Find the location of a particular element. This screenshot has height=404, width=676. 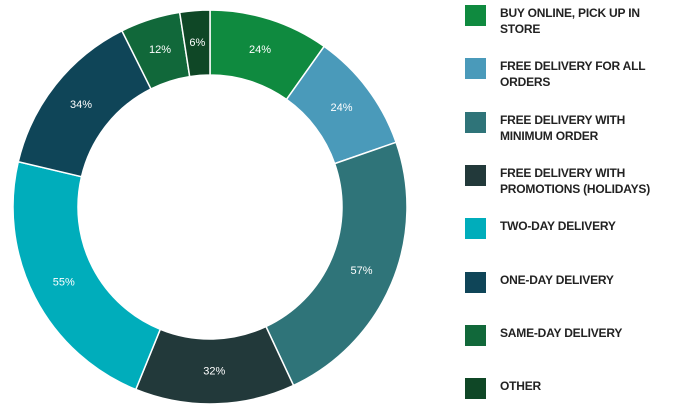

legend-item: FREE DELIVERY WITH MINIMUM ORDER is located at coordinates (567, 127).